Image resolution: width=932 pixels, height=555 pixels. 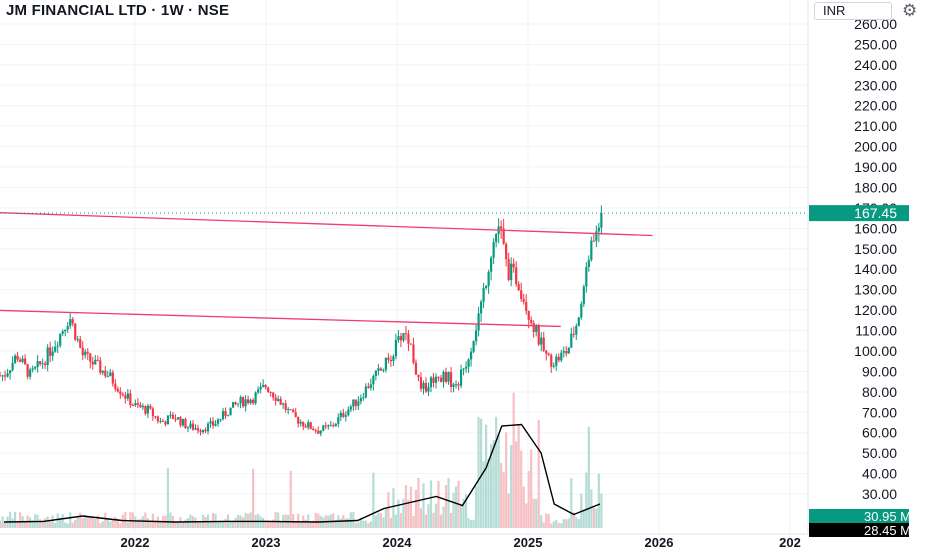 I want to click on currency-unit-selector: INR, so click(x=853, y=11).